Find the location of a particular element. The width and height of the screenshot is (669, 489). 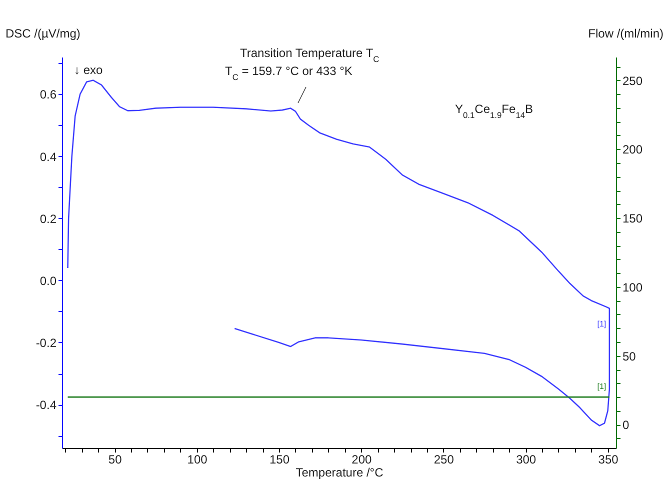

annotation: T$_{C}$ = 159.7 °C or 433 °K is located at coordinates (288, 73).